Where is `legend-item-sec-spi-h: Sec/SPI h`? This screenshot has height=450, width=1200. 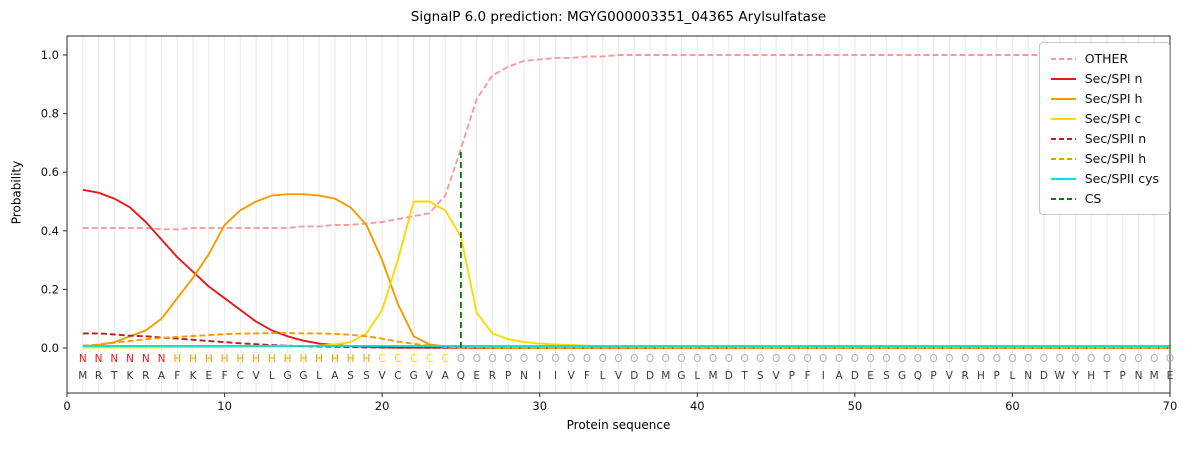
legend-item-sec-spi-h: Sec/SPI h is located at coordinates (1104, 98).